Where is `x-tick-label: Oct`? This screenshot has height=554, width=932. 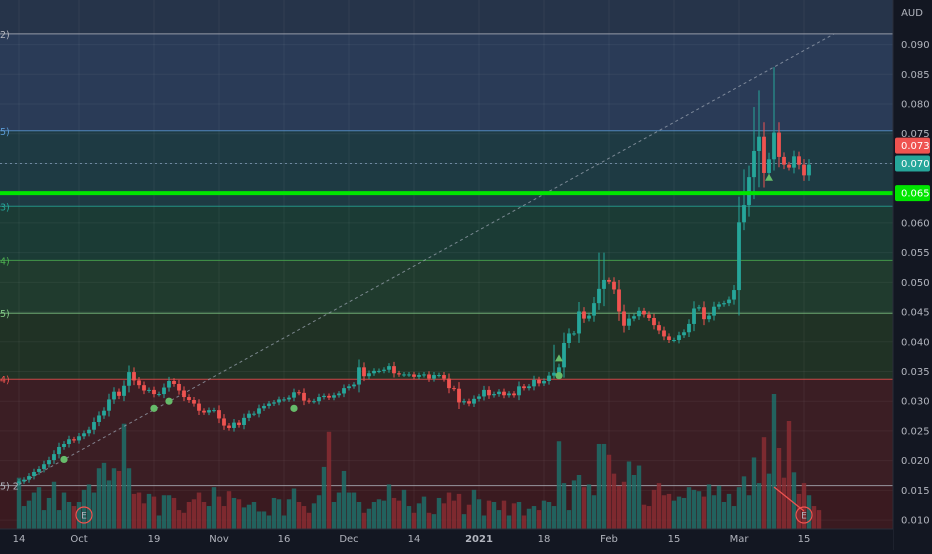
x-tick-label: Oct is located at coordinates (78, 539).